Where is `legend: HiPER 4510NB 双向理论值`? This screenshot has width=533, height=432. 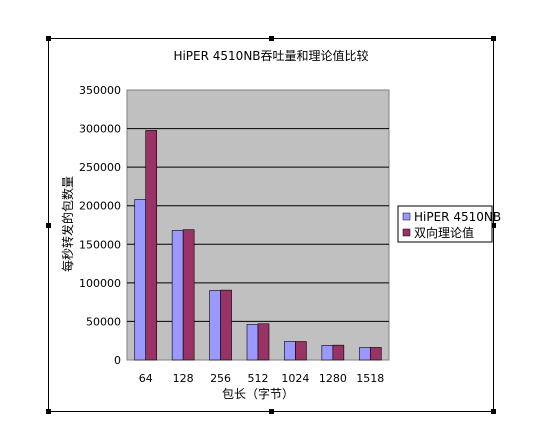
legend: HiPER 4510NB 双向理论值 is located at coordinates (449, 224).